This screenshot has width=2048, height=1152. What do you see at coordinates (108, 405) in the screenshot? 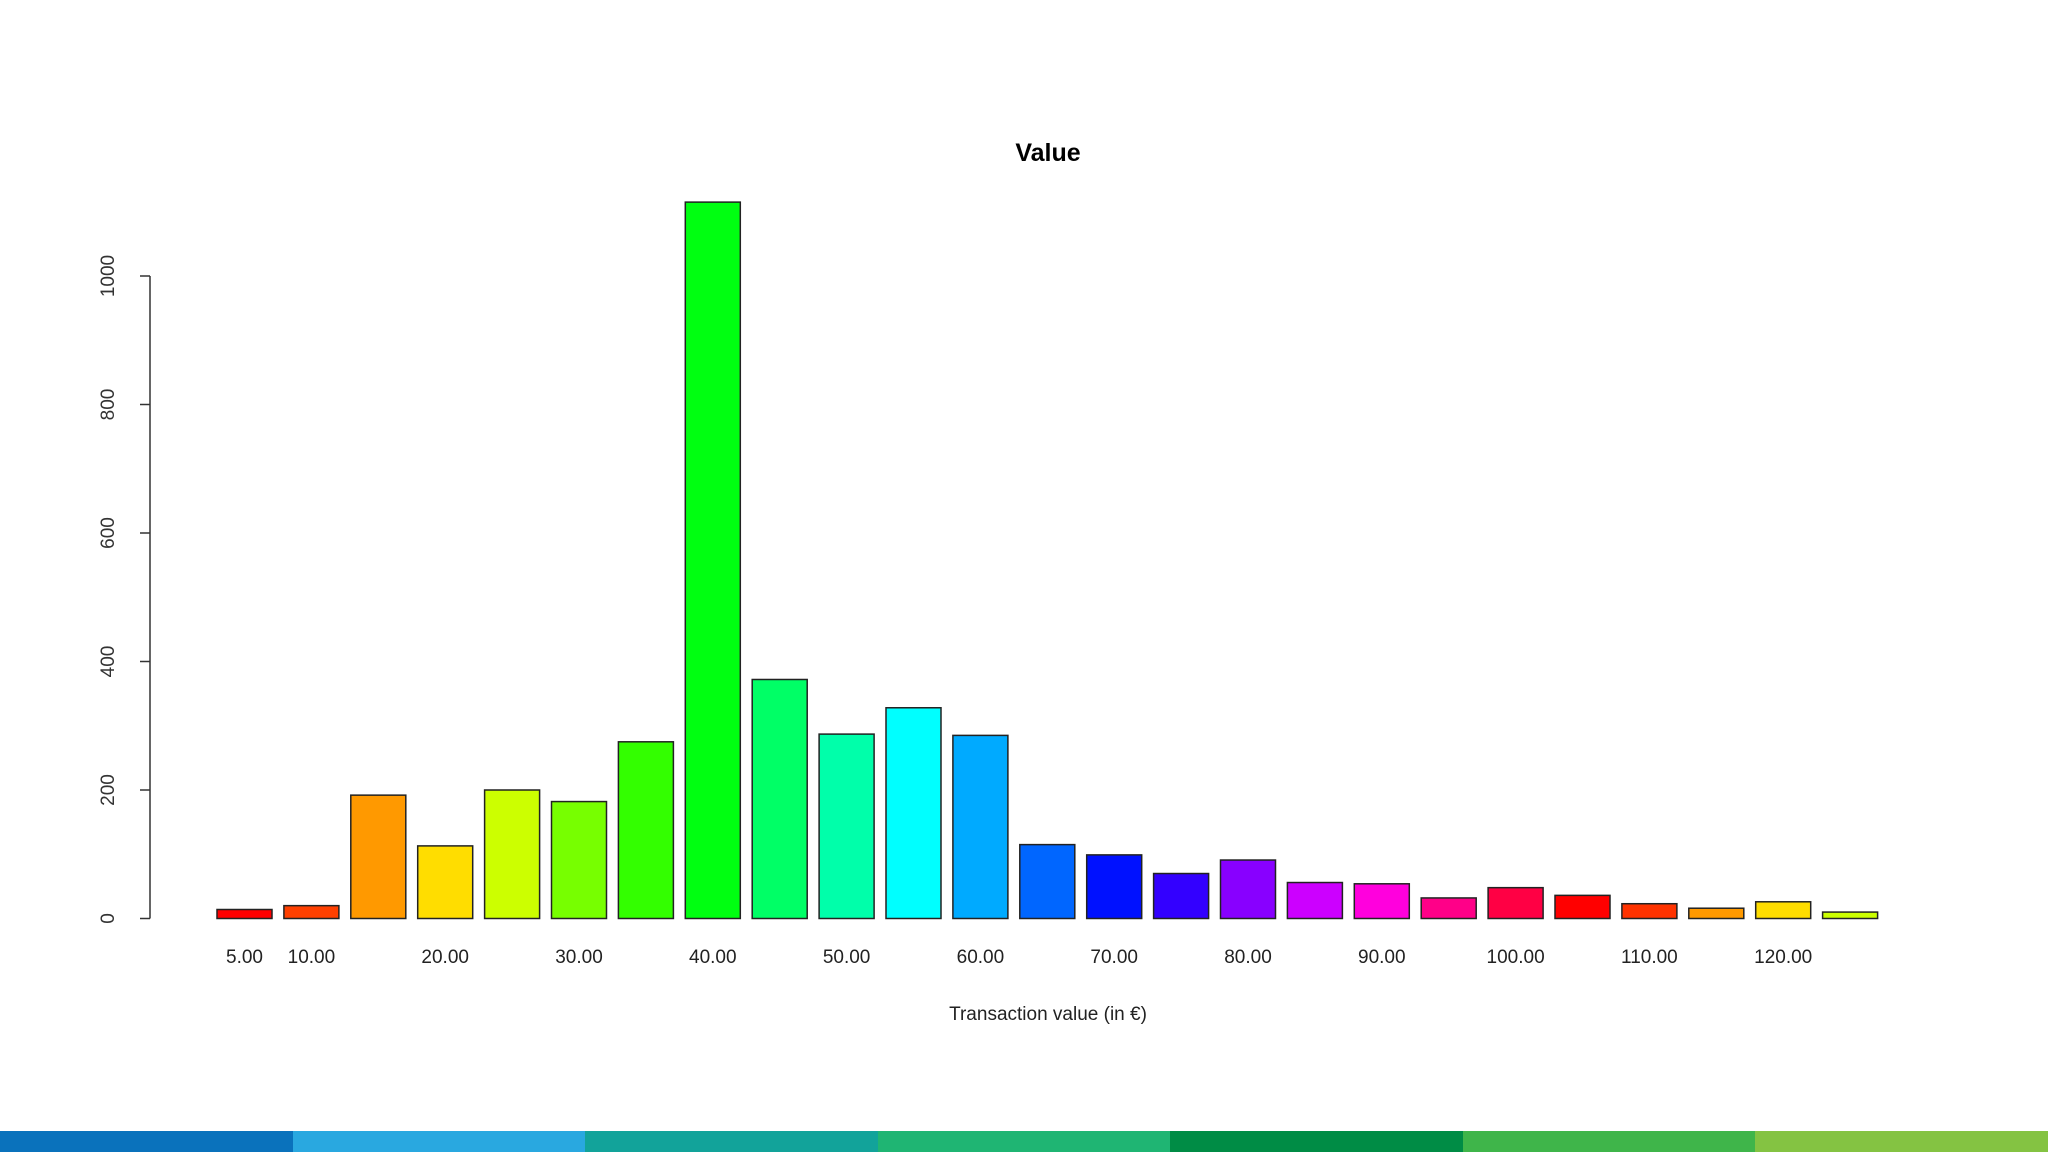
I see `y-tick-label: 800` at bounding box center [108, 405].